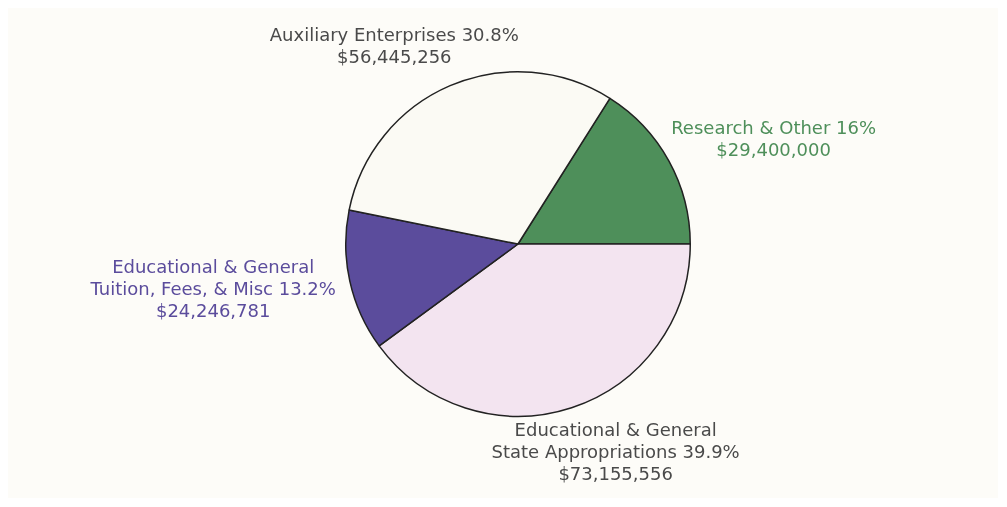 This screenshot has height=507, width=1007. What do you see at coordinates (774, 127) in the screenshot?
I see `slice-label: Research & Other 16%` at bounding box center [774, 127].